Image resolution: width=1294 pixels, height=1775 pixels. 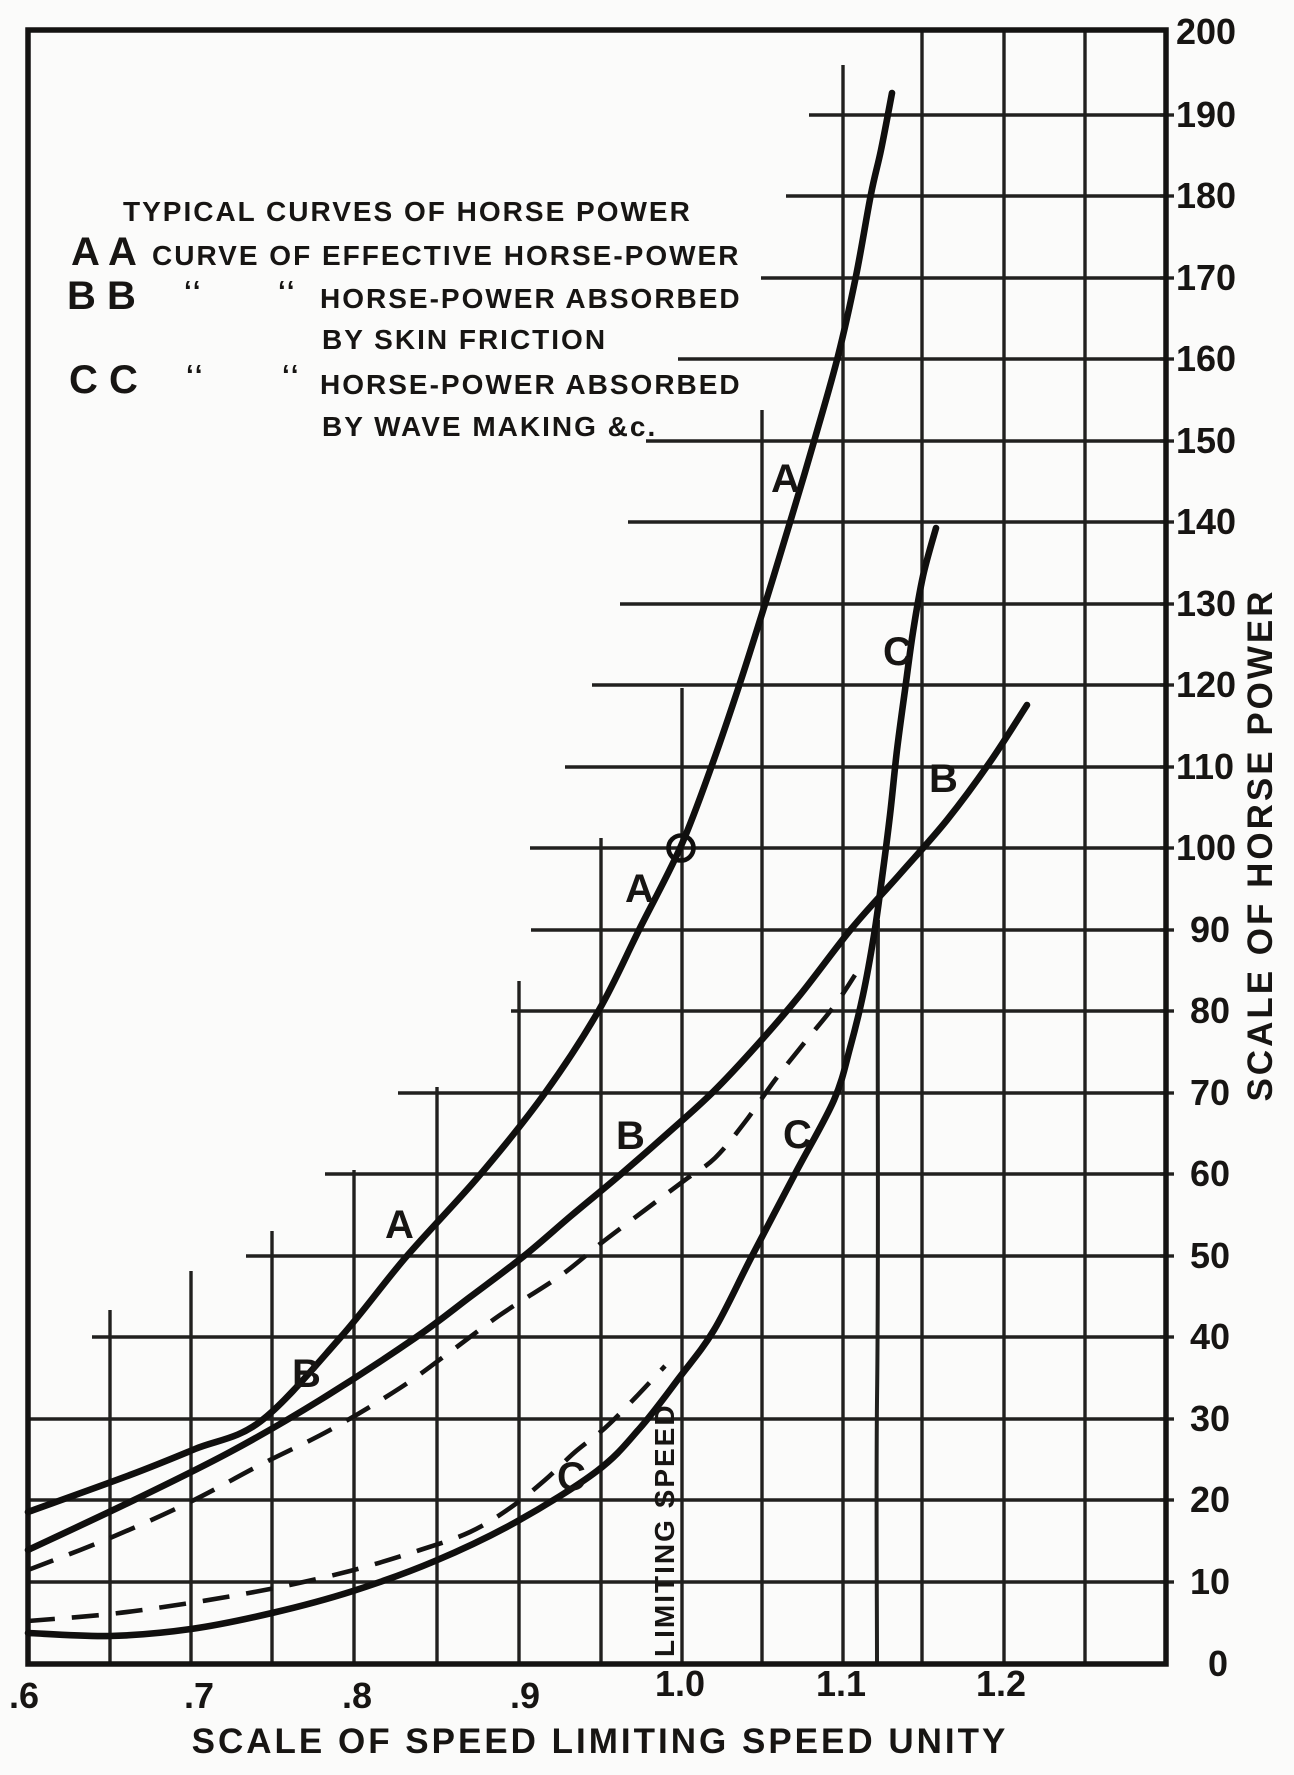 What do you see at coordinates (1206, 847) in the screenshot?
I see `svg-text: 100` at bounding box center [1206, 847].